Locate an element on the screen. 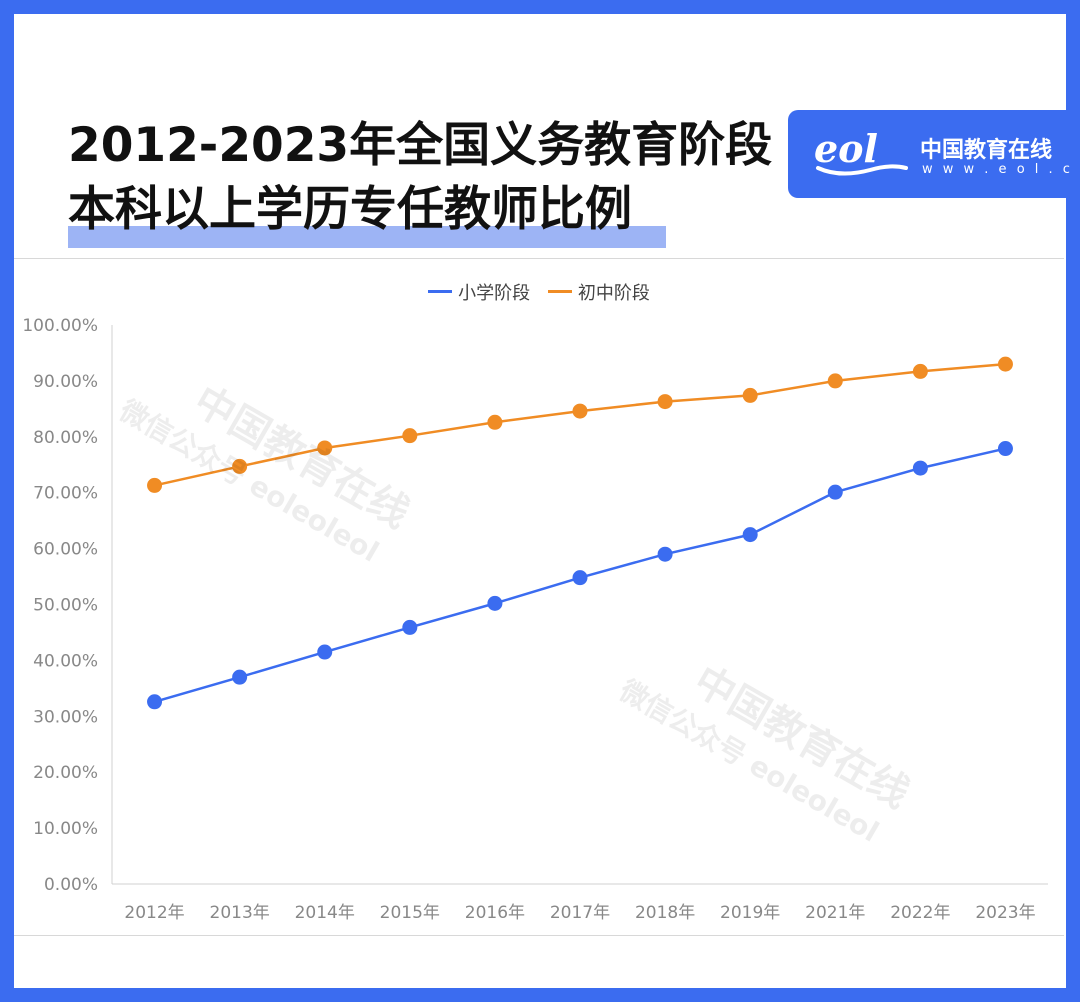 This screenshot has width=1080, height=1002. x-tick-label: 2015年 is located at coordinates (410, 913).